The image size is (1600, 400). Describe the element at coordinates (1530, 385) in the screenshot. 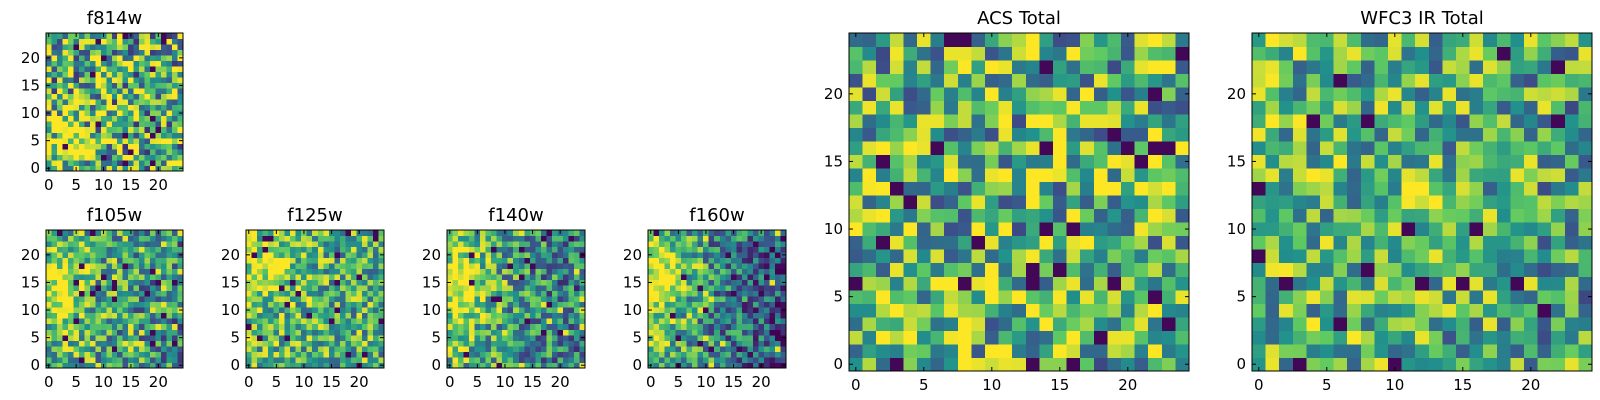

I see `x-tick-label: 20` at that location.